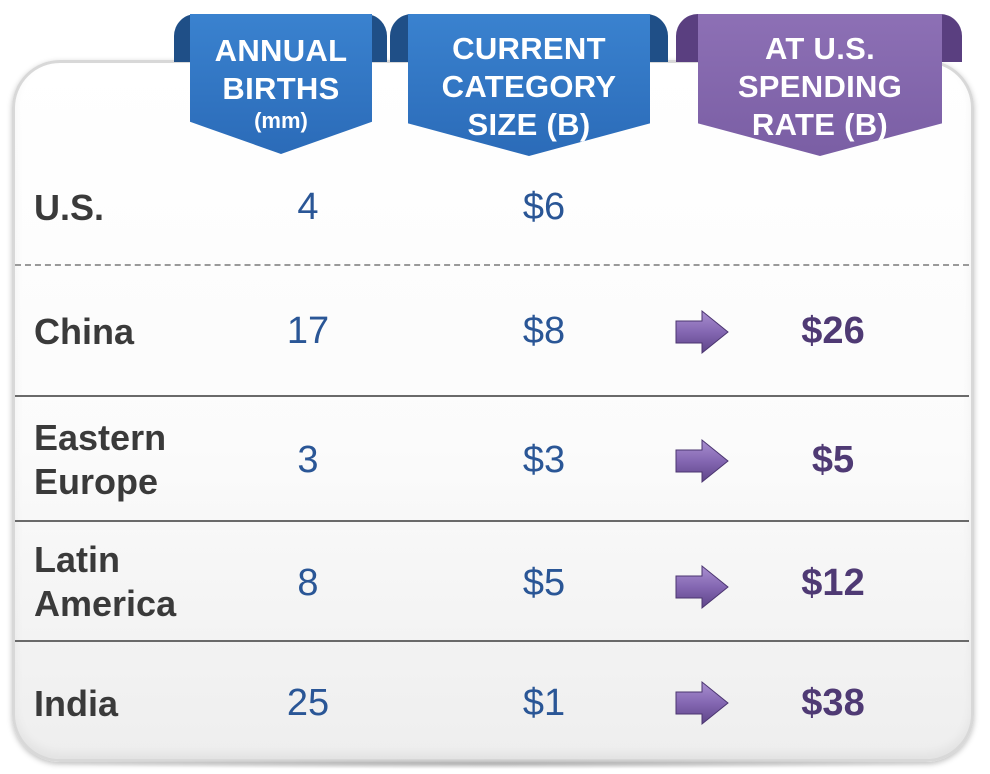 This screenshot has width=990, height=774. Describe the element at coordinates (281, 120) in the screenshot. I see `header-births-unit: (mm)` at that location.